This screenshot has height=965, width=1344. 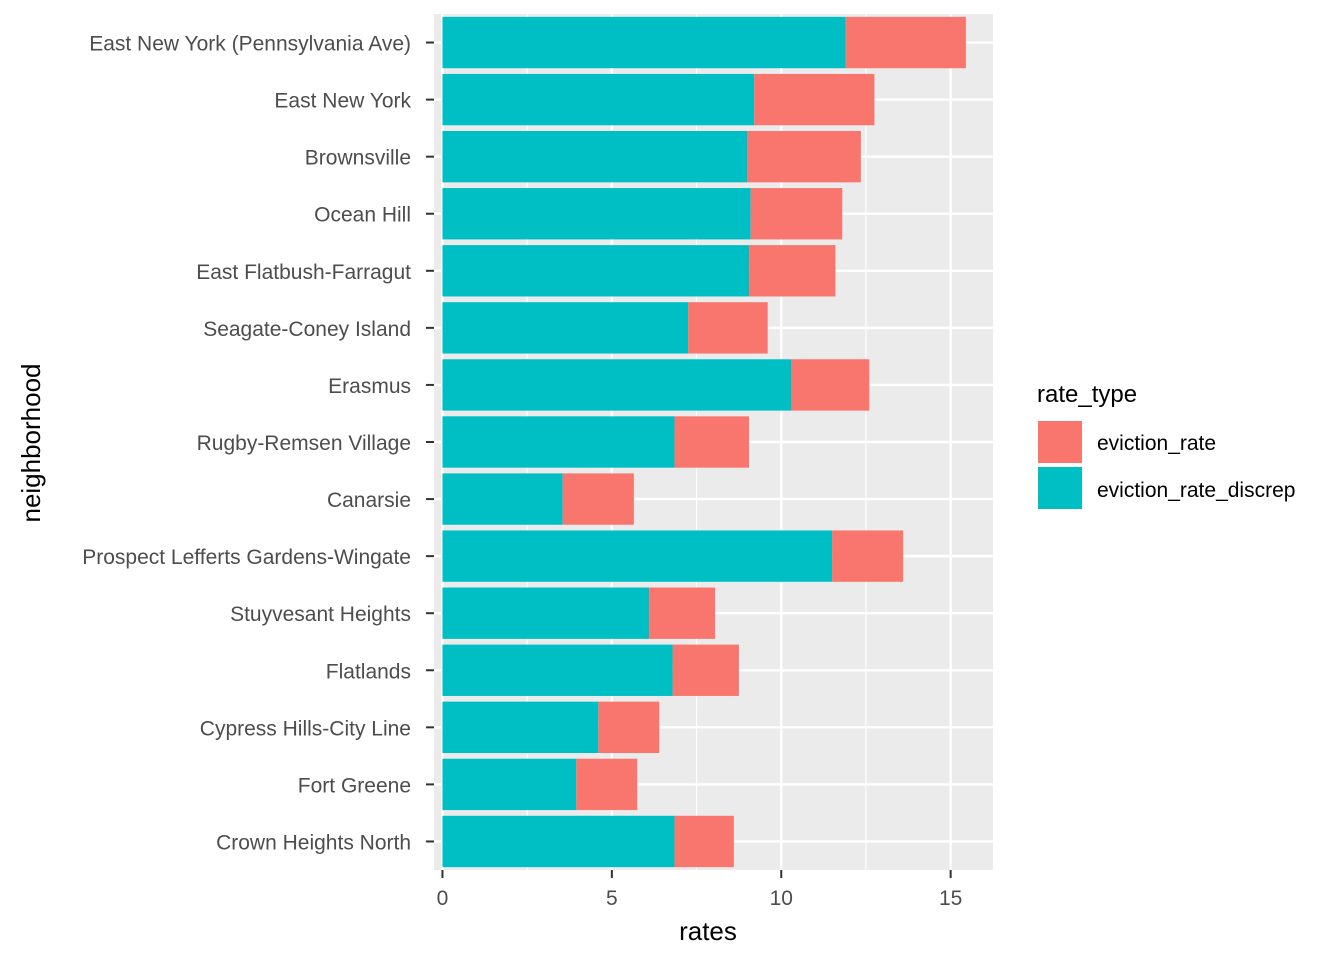 What do you see at coordinates (1060, 488) in the screenshot?
I see `legend-key-eviction-rate-discrep` at bounding box center [1060, 488].